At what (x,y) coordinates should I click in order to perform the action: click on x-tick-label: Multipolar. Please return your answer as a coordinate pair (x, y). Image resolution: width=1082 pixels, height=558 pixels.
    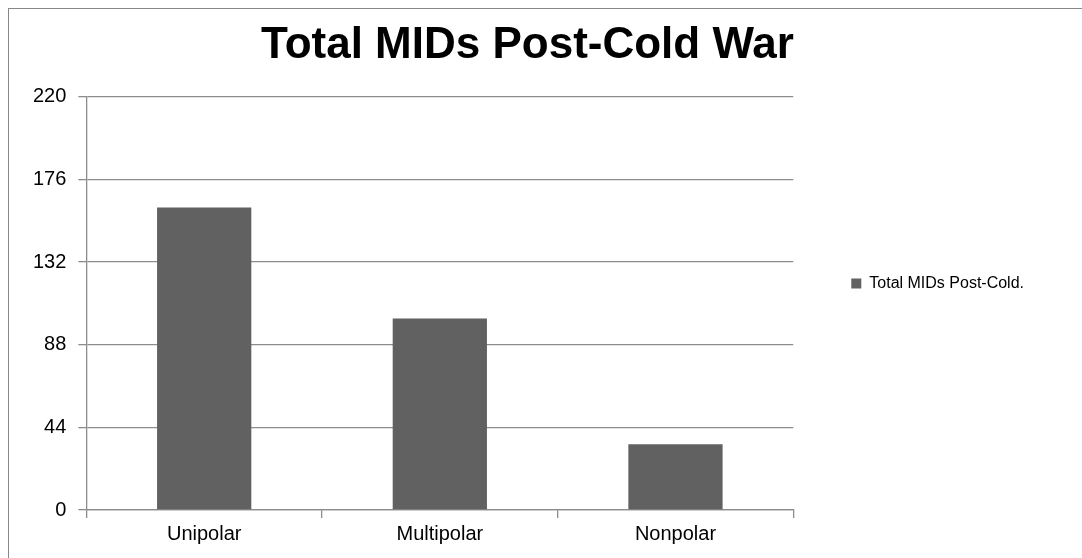
    Looking at the image, I should click on (440, 532).